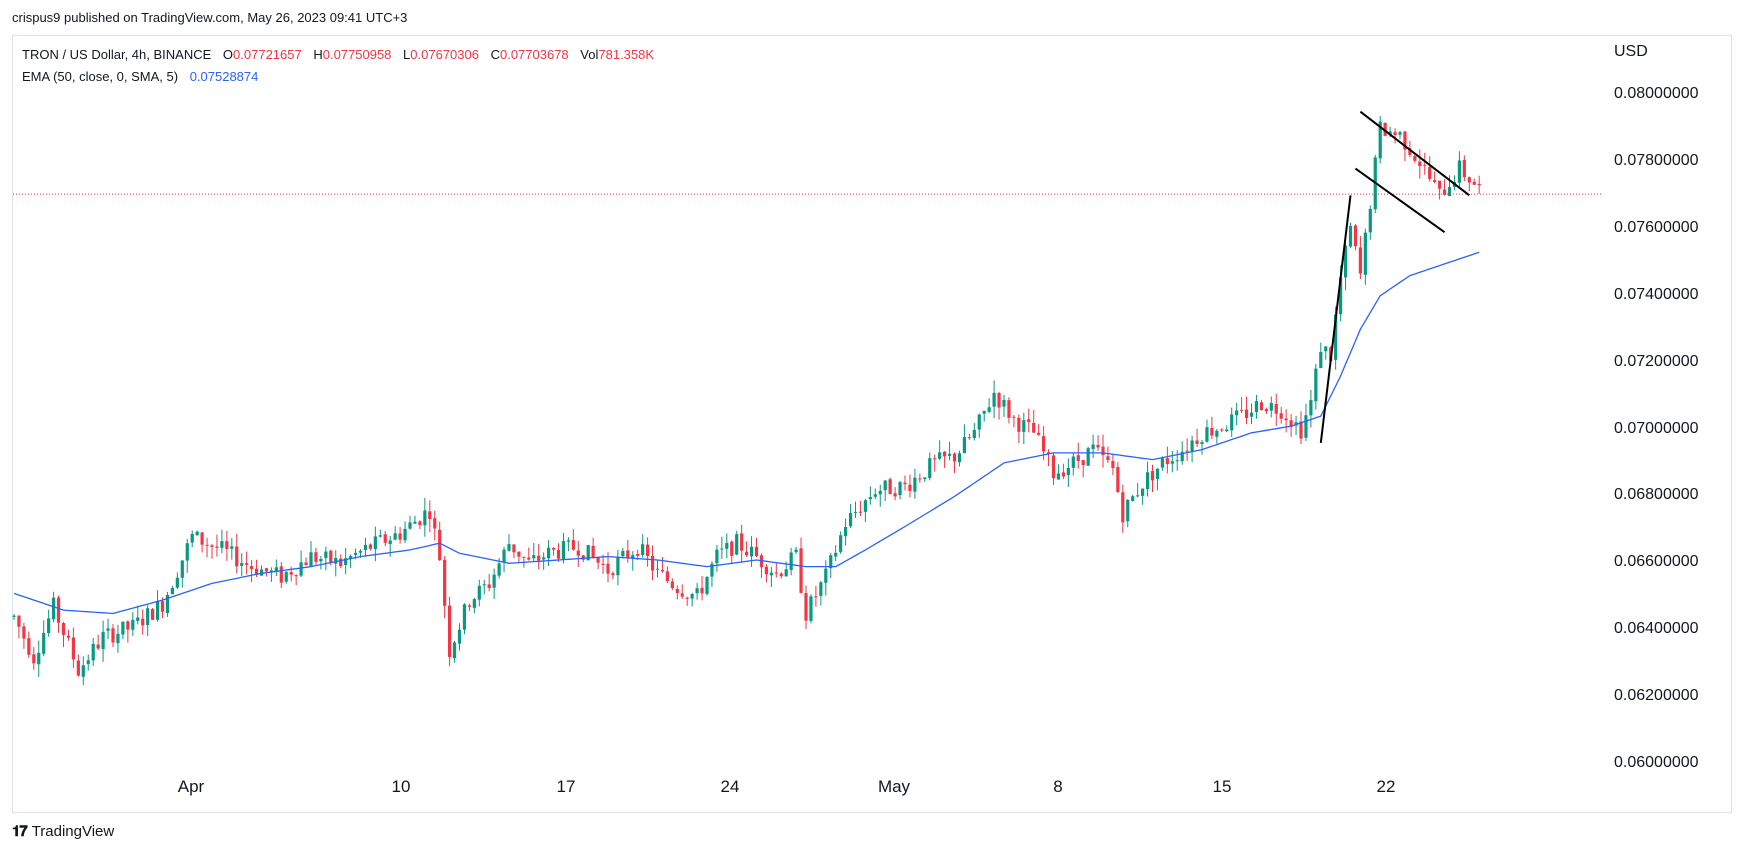 The height and width of the screenshot is (856, 1746). I want to click on y-tick-label: 0.06000000, so click(1656, 762).